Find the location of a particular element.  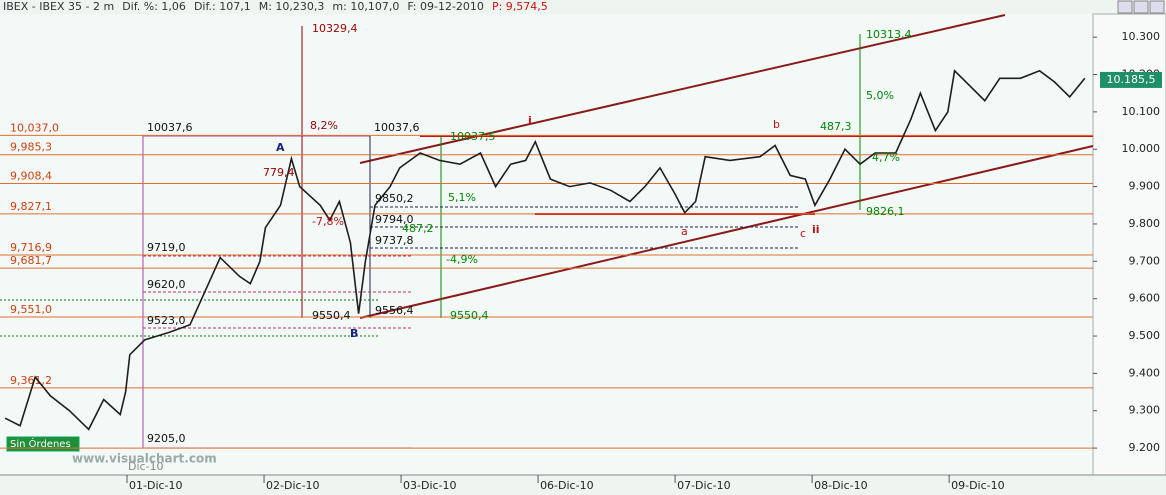

y-tick-label: 10.300 is located at coordinates (1141, 36).